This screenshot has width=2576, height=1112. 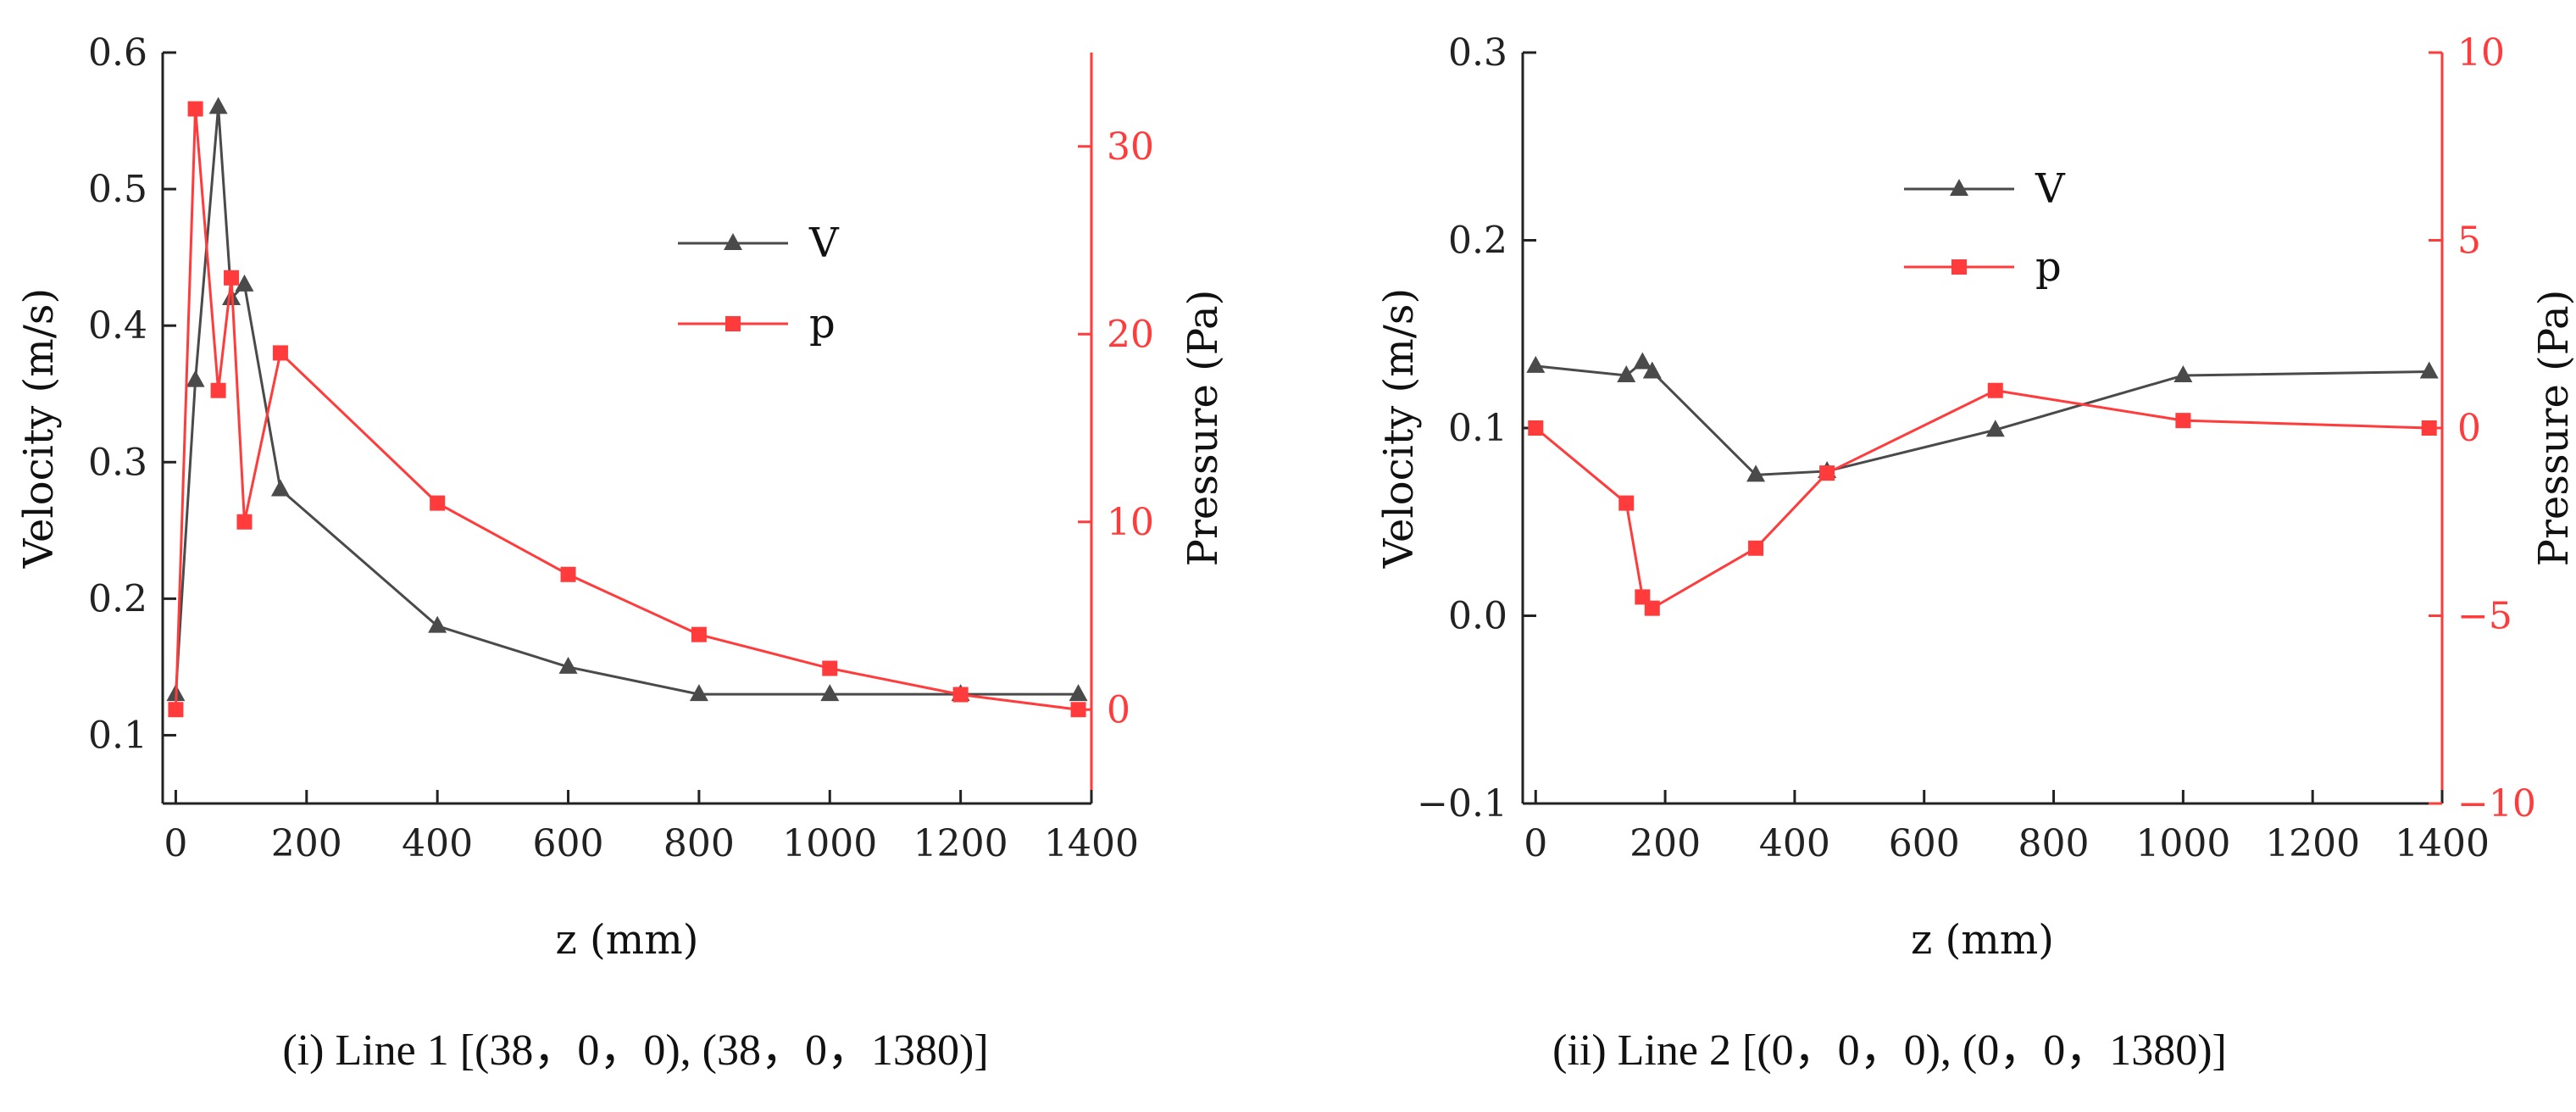 What do you see at coordinates (117, 53) in the screenshot?
I see `y-tick-label: 0.6` at bounding box center [117, 53].